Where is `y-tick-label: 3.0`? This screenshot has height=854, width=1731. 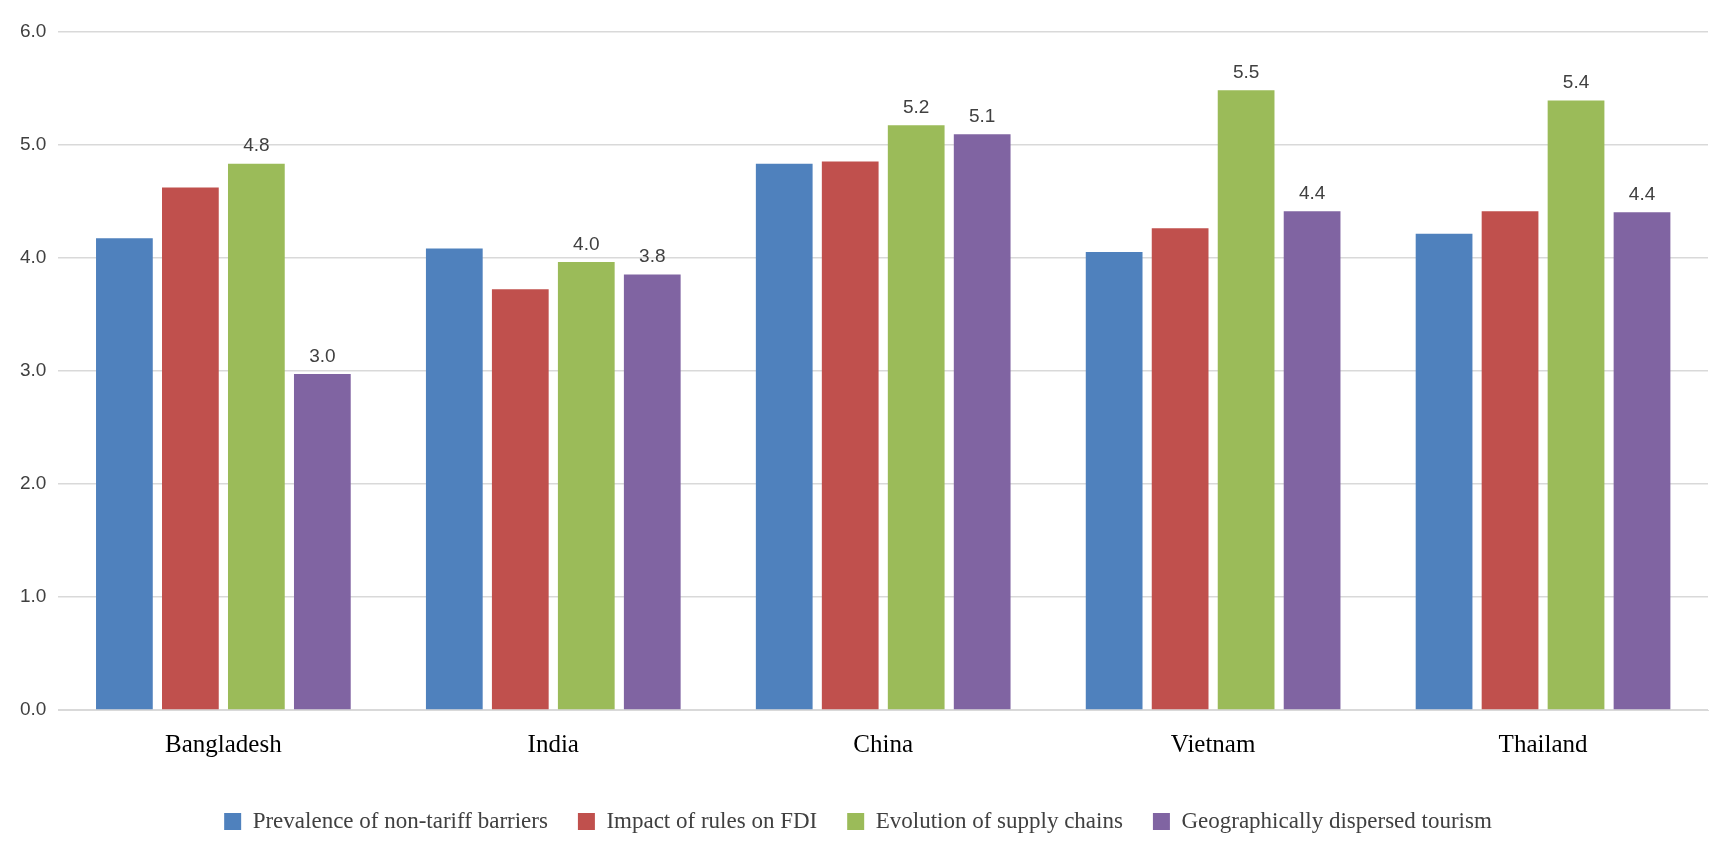
y-tick-label: 3.0 is located at coordinates (33, 369).